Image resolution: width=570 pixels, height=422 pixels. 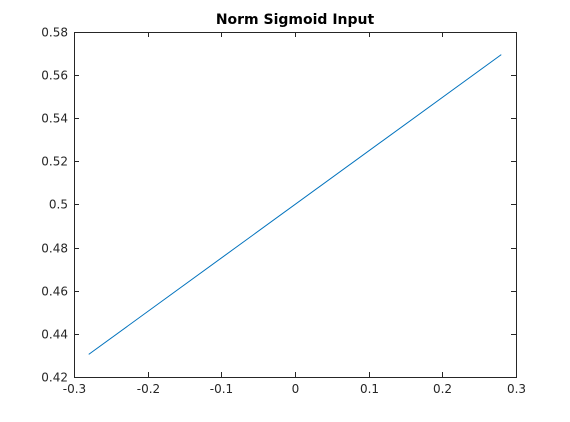 What do you see at coordinates (54, 292) in the screenshot?
I see `y-tick-label: 0.46` at bounding box center [54, 292].